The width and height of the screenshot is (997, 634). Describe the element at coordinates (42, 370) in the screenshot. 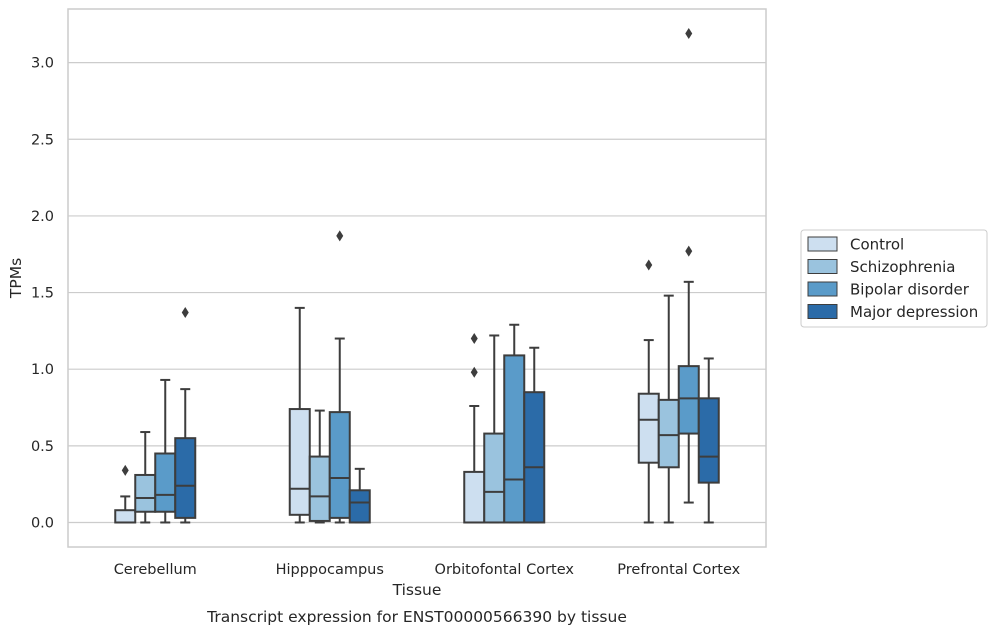

I see `y-tick-label: 1.0` at that location.